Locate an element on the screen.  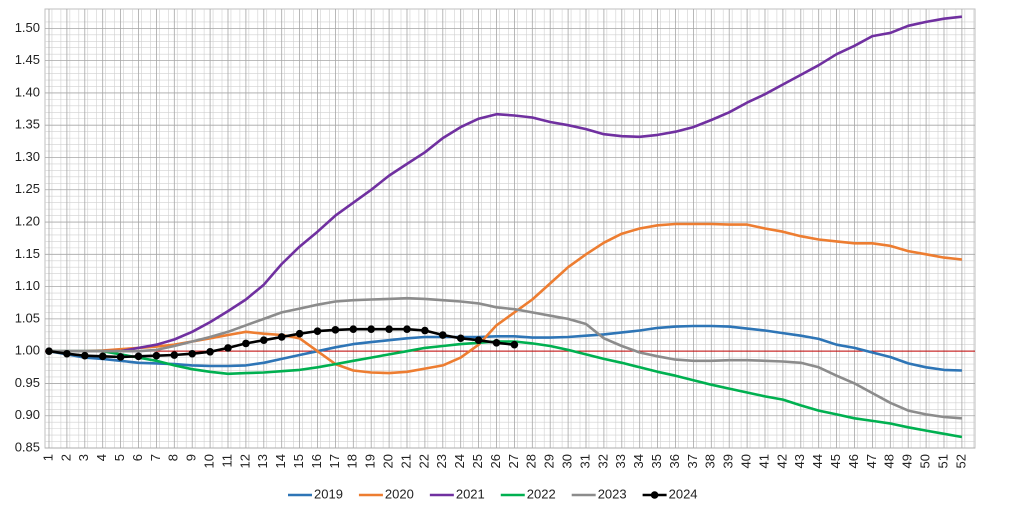
y-tick-label: 1.50 is located at coordinates (27, 27).